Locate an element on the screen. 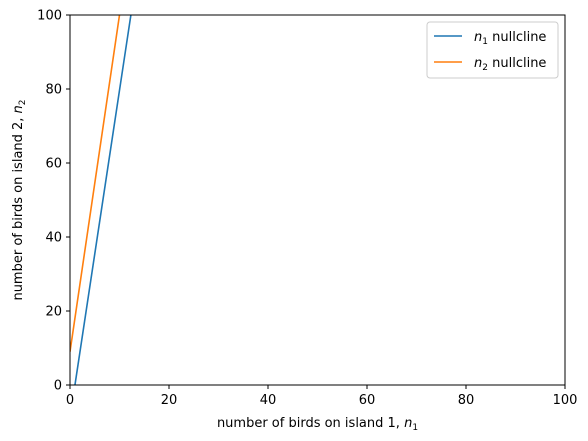  legend-entry-n1: n1 nullcline is located at coordinates (510, 38).